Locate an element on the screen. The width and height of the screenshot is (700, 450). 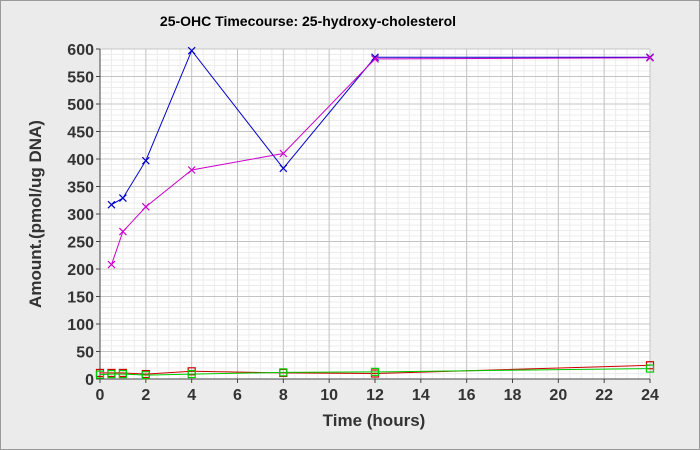
x-tick-label: 10 is located at coordinates (329, 395).